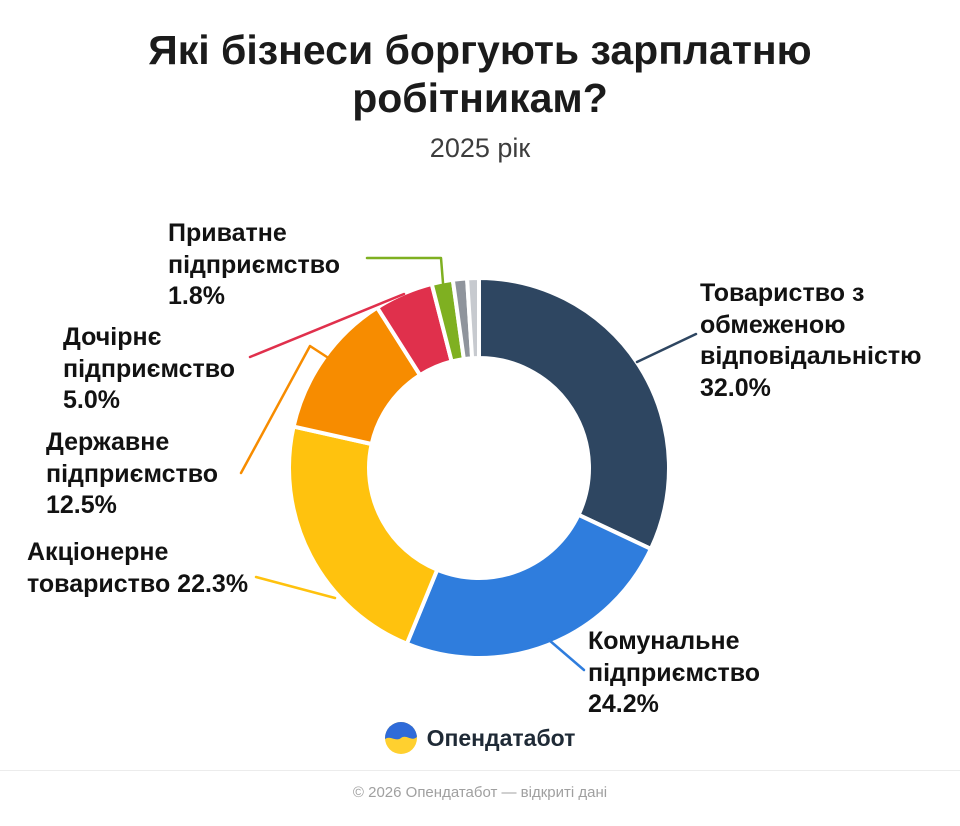  I want to click on copyright-footer: © 2026 Опендатабот — відкриті дані, so click(480, 798).